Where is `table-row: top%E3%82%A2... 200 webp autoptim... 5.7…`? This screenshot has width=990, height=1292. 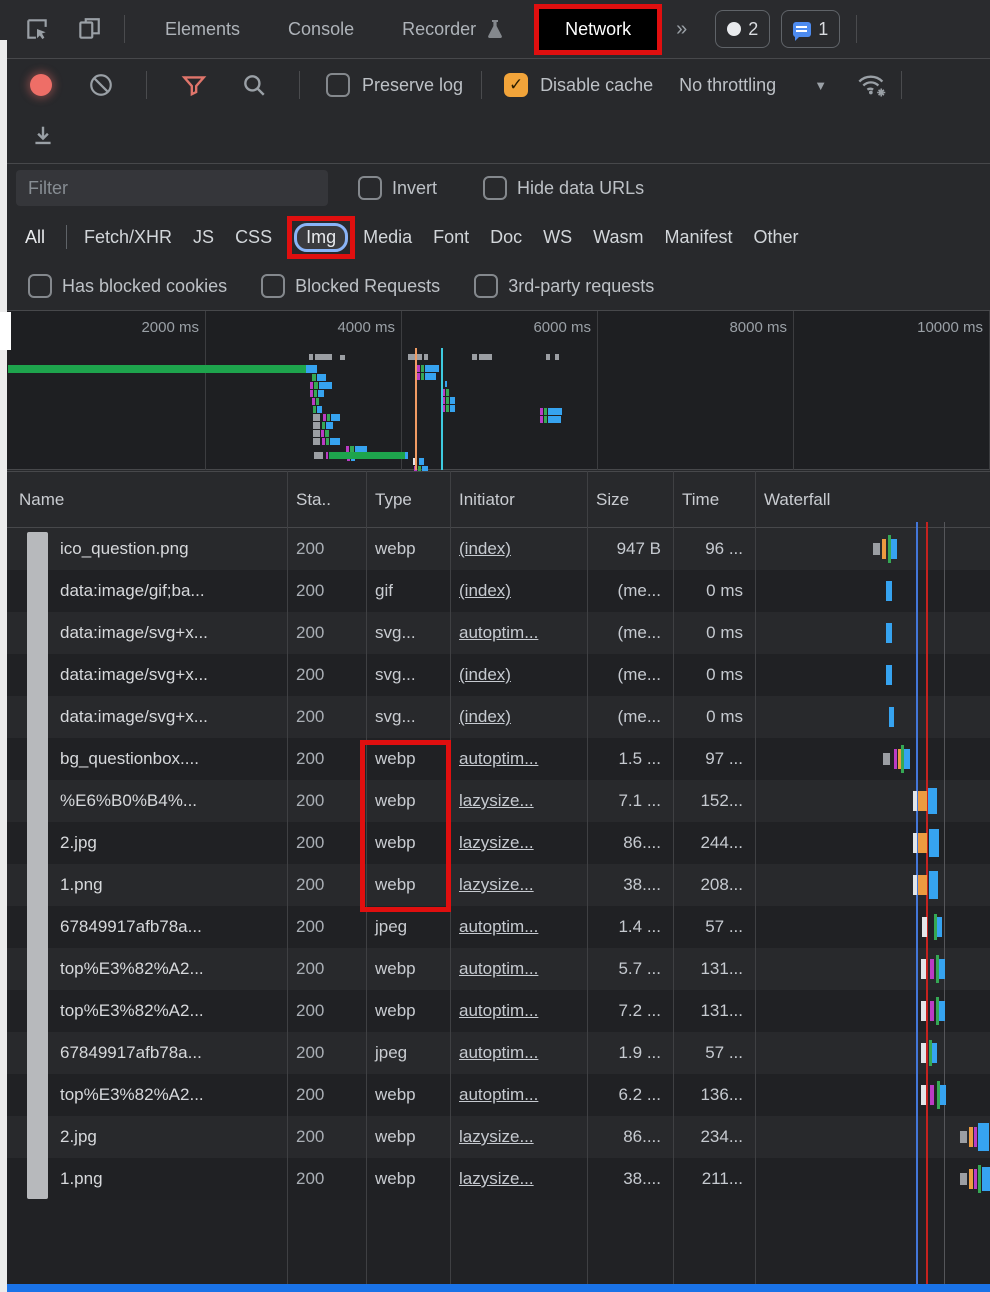
table-row: top%E3%82%A2... 200 webp autoptim... 5.7… is located at coordinates (495, 969).